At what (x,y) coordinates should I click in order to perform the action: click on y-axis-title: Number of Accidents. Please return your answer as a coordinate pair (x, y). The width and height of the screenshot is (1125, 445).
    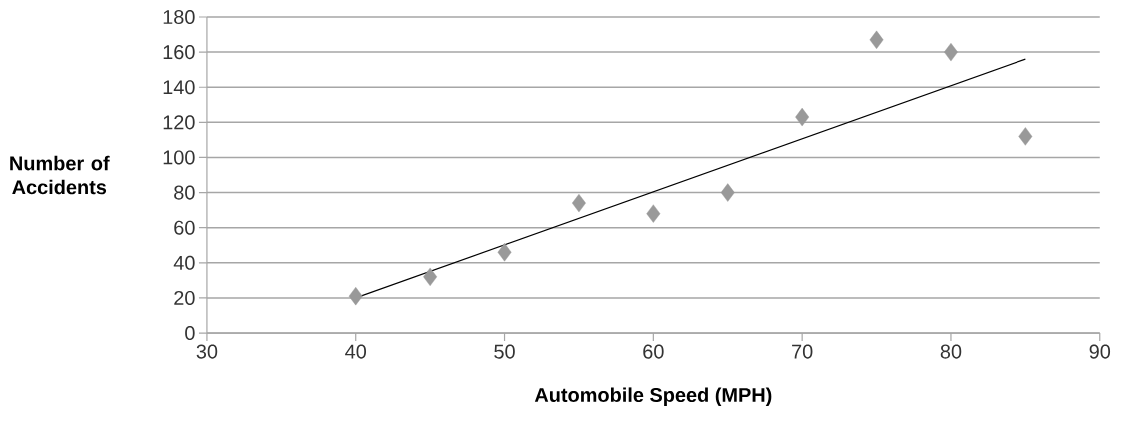
    Looking at the image, I should click on (60, 175).